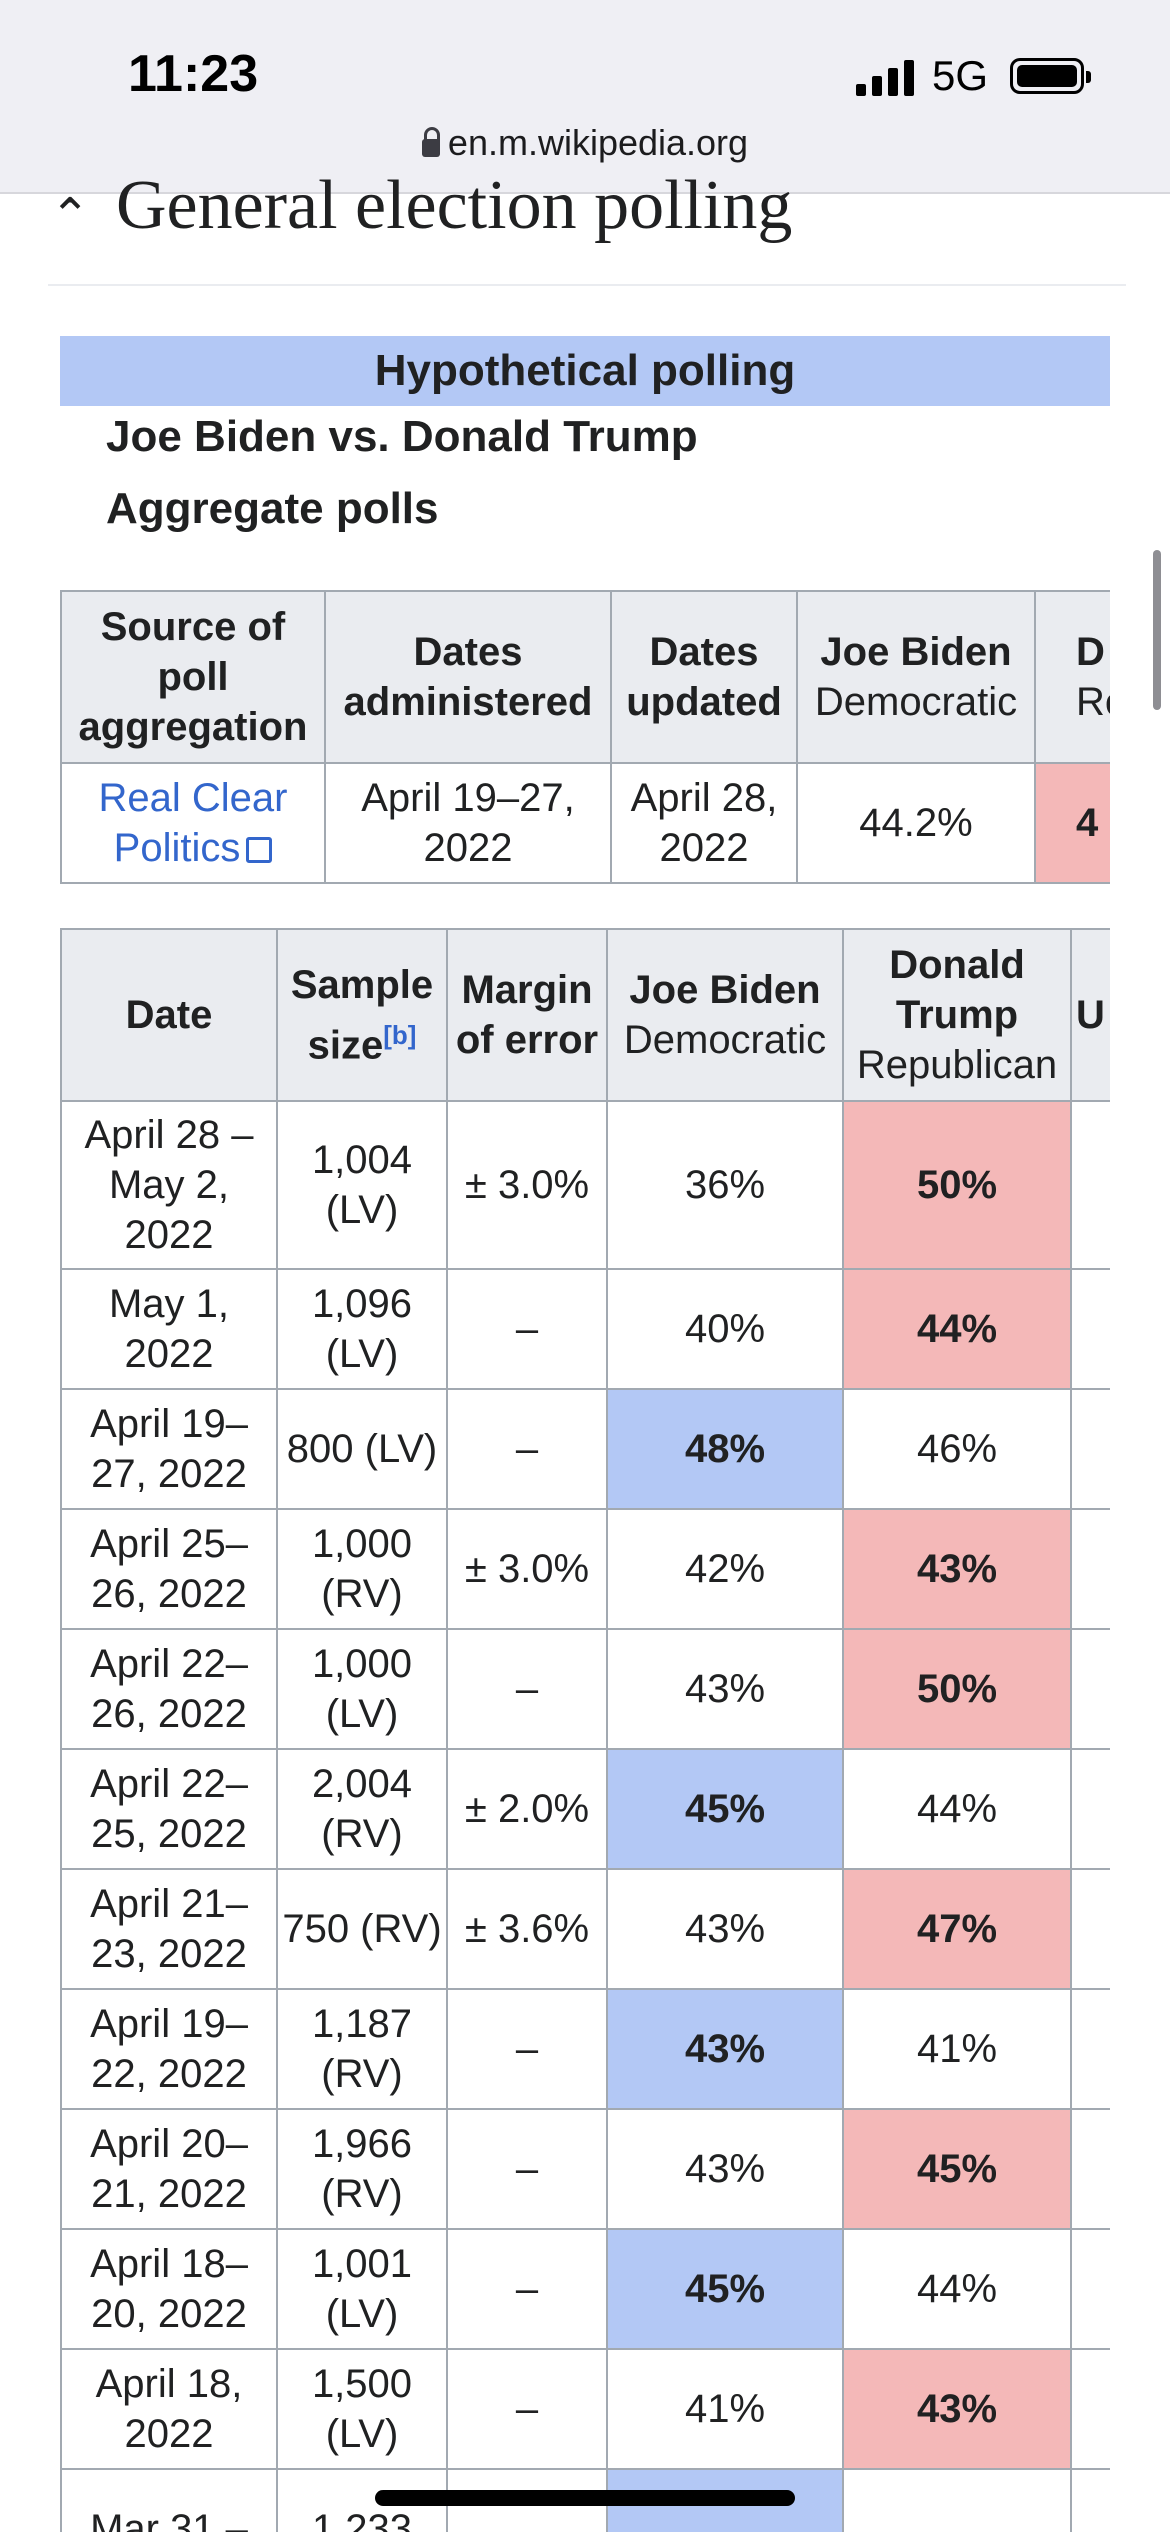  Describe the element at coordinates (193, 677) in the screenshot. I see `aggregate-source-header: Source of poll aggregation` at that location.